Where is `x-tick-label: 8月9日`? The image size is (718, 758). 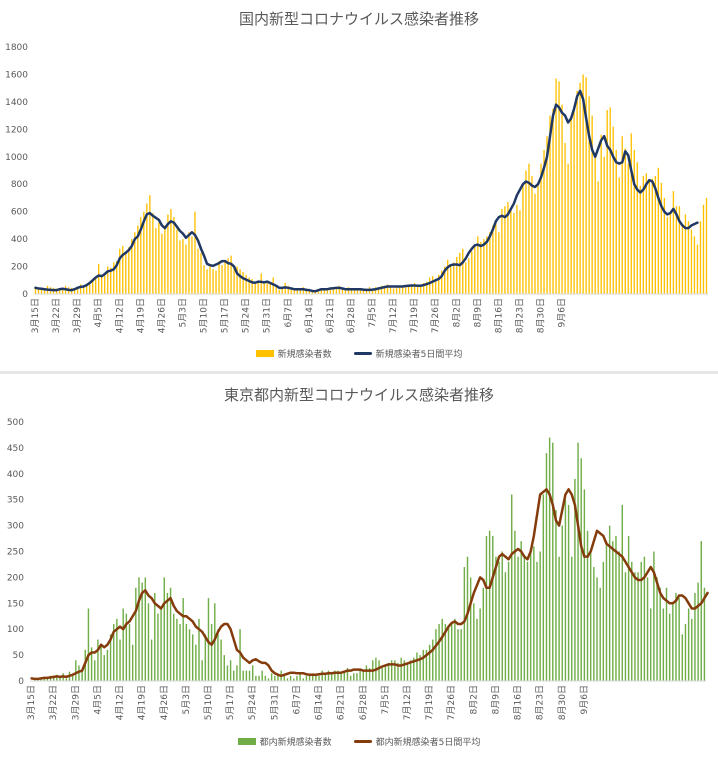
x-tick-label: 8月9日 is located at coordinates (477, 312).